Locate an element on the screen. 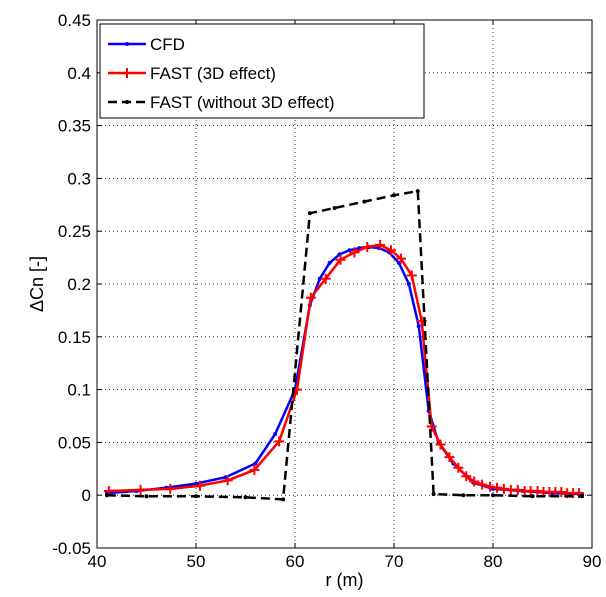 The height and width of the screenshot is (597, 606). x-tick-label: 80 is located at coordinates (493, 561).